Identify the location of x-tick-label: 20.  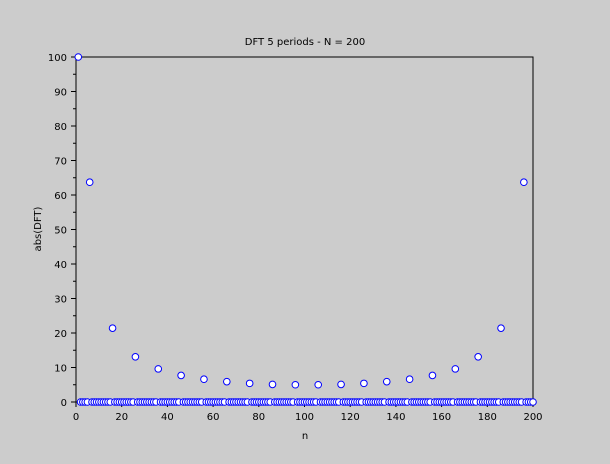
(121, 417).